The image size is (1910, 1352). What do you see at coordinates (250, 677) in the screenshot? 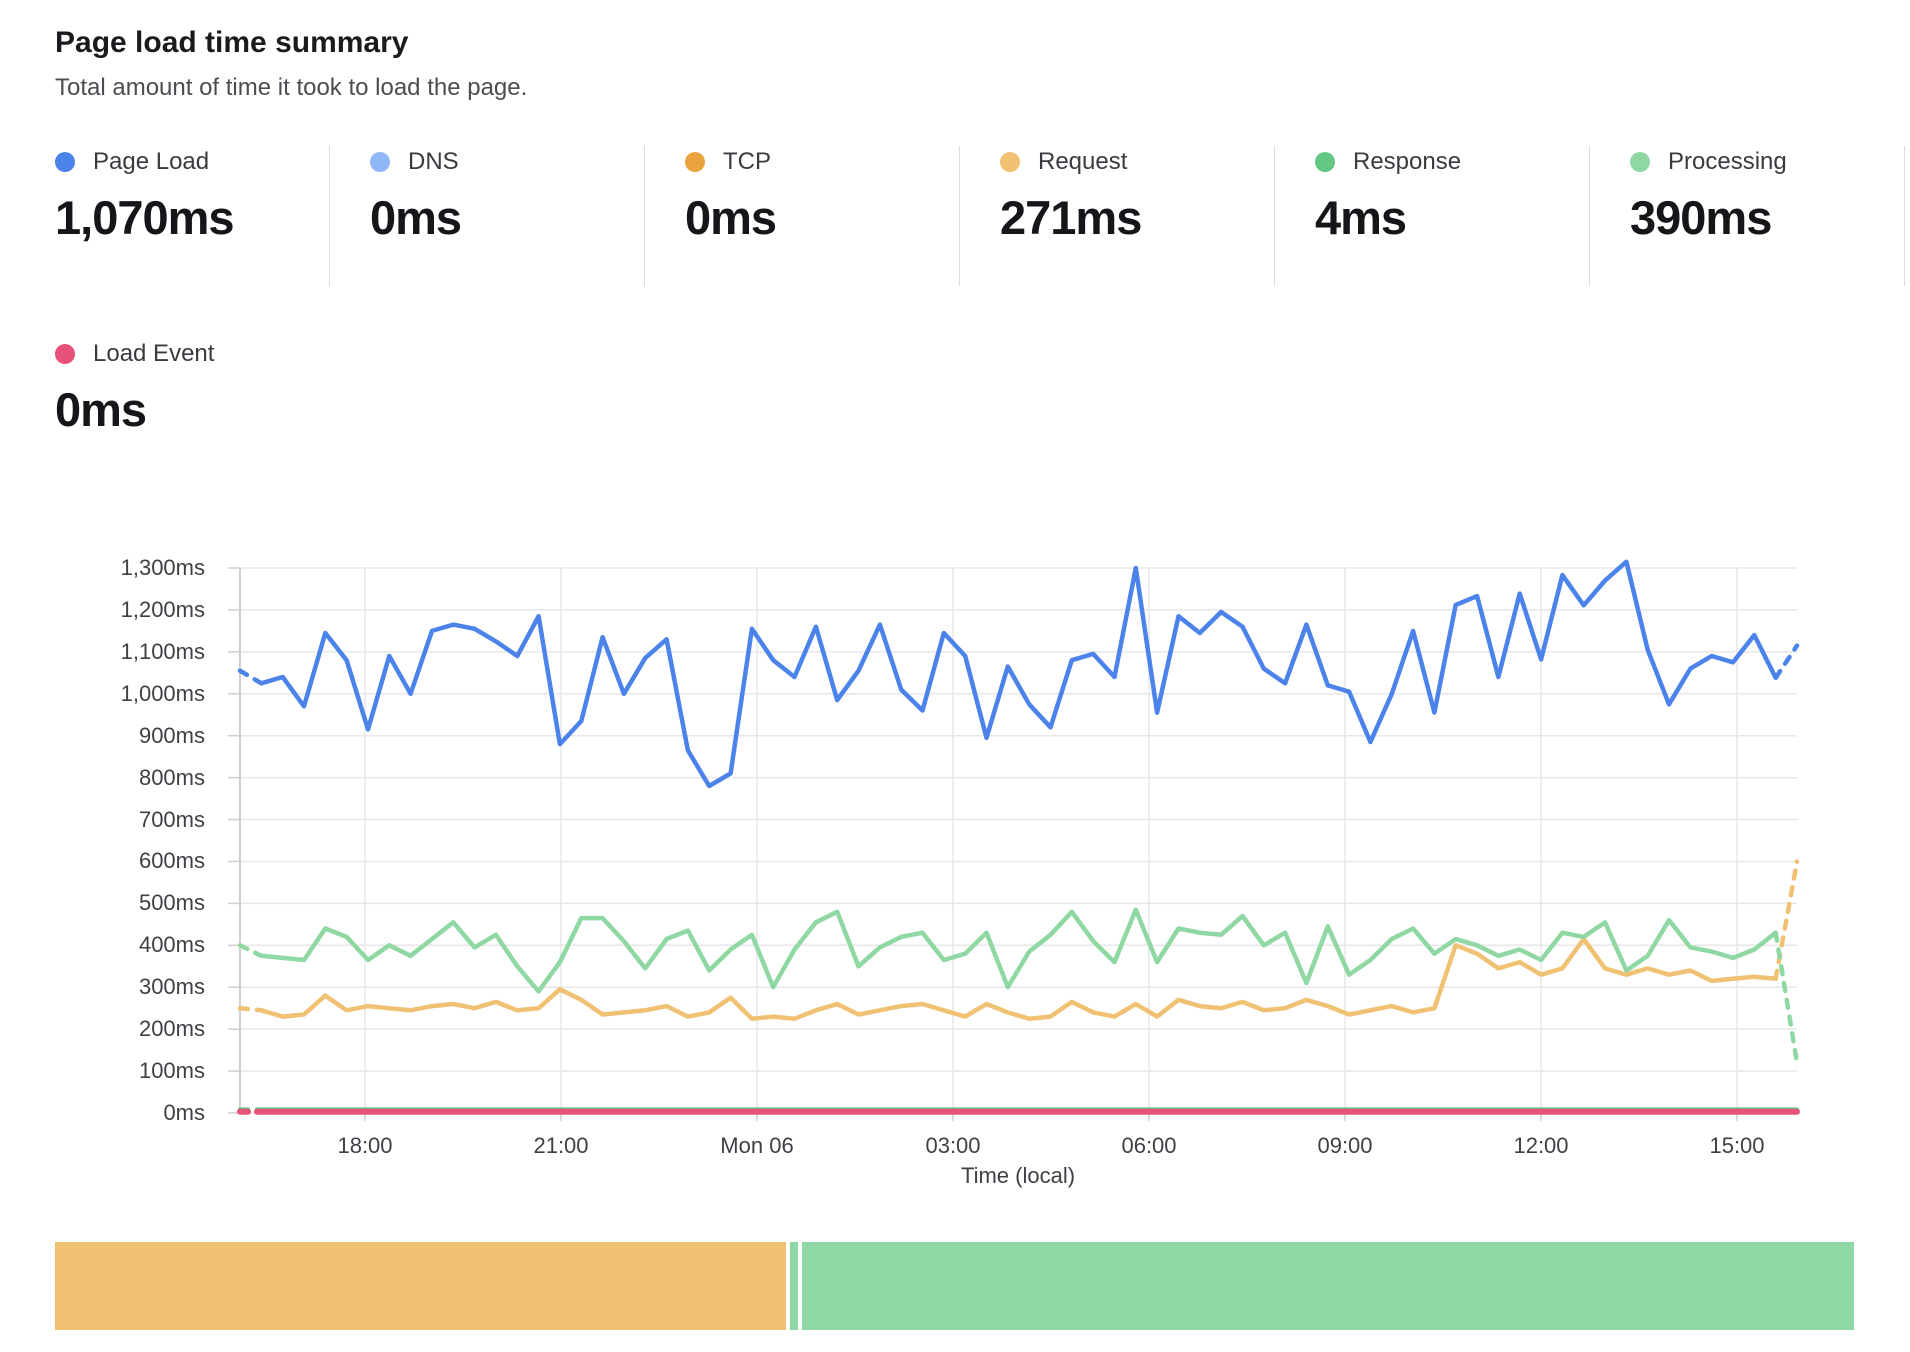
I see `series-page-load-dash-start` at bounding box center [250, 677].